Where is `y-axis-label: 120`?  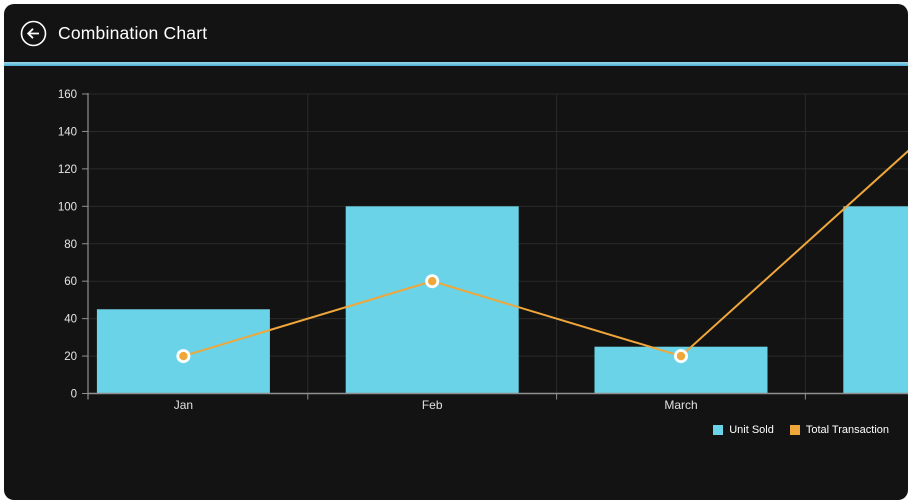 y-axis-label: 120 is located at coordinates (67, 170).